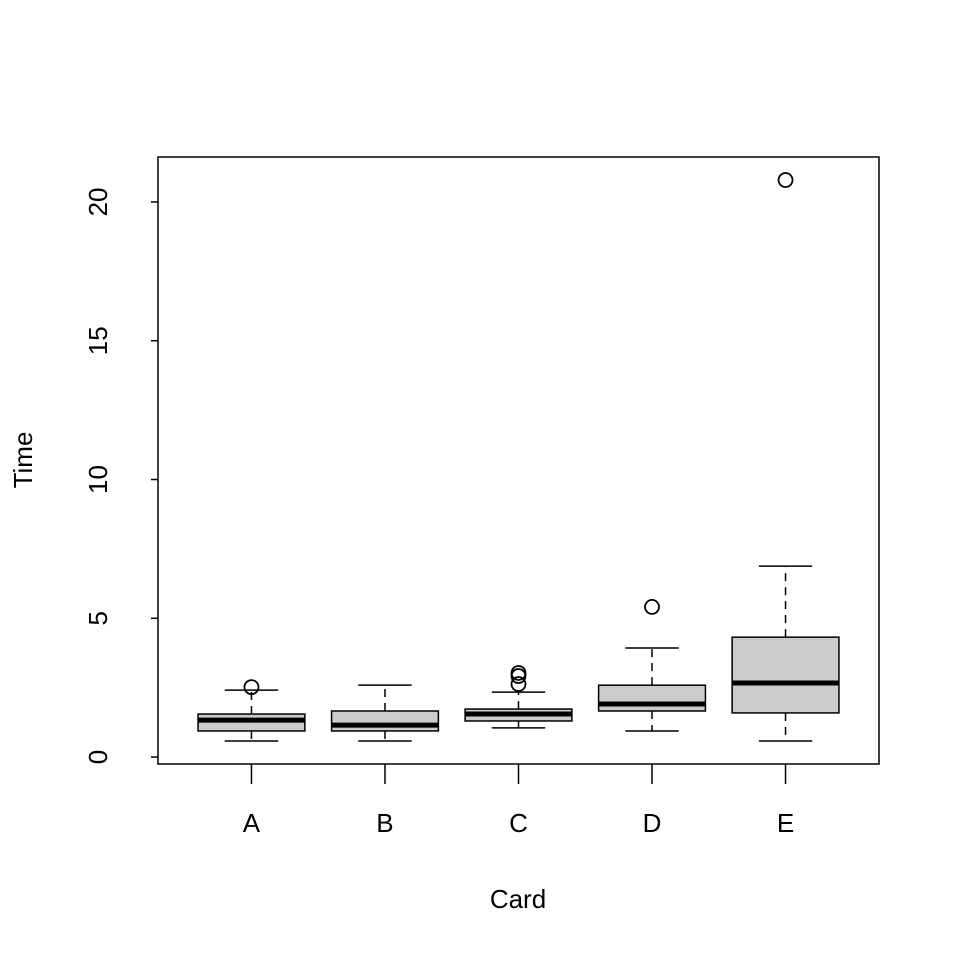  I want to click on x-tick-label: D, so click(652, 823).